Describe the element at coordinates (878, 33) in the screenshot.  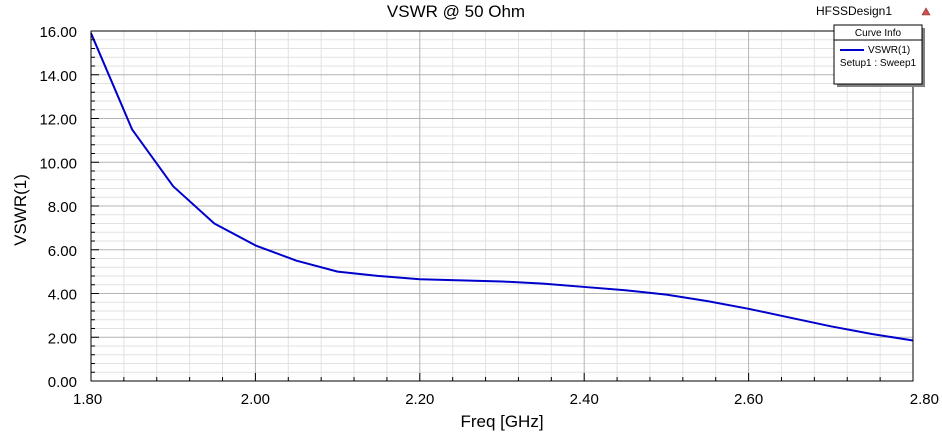
I see `legend-title: Curve Info` at that location.